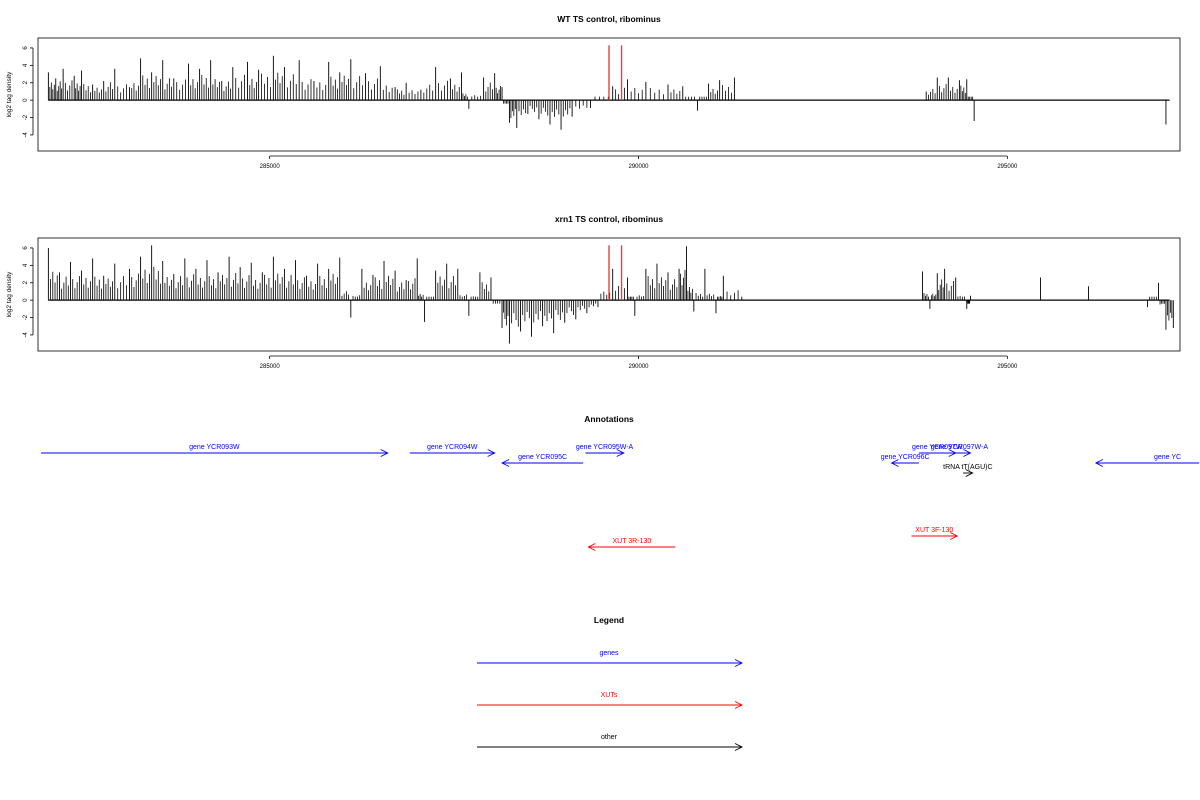  Describe the element at coordinates (609, 219) in the screenshot. I see `panel-title: xrn1 TS control, ribominus` at that location.